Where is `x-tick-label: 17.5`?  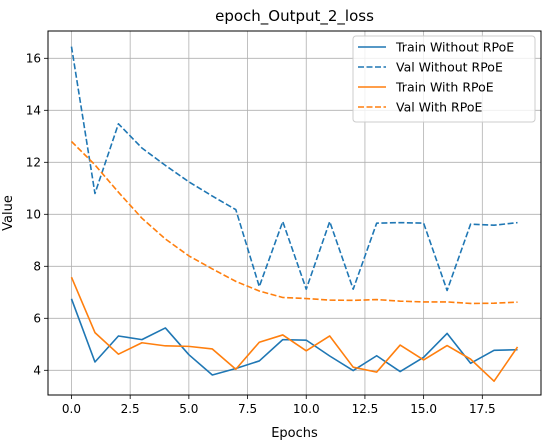 x-tick-label: 17.5 is located at coordinates (482, 409).